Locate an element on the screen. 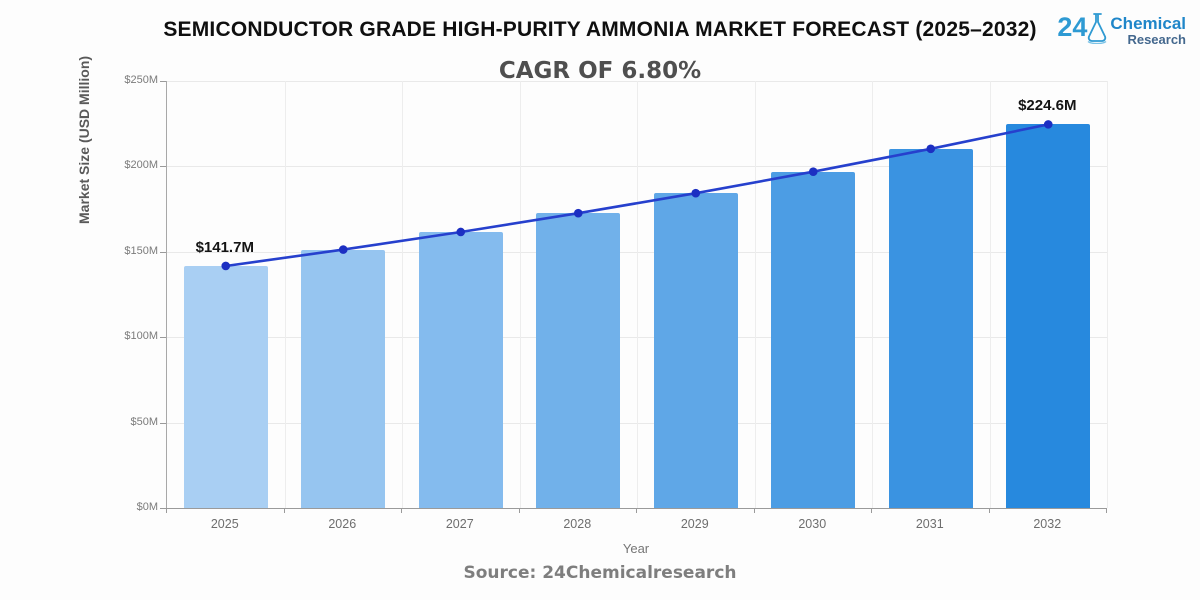 The width and height of the screenshot is (1200, 600). data-point-2032 is located at coordinates (1048, 124).